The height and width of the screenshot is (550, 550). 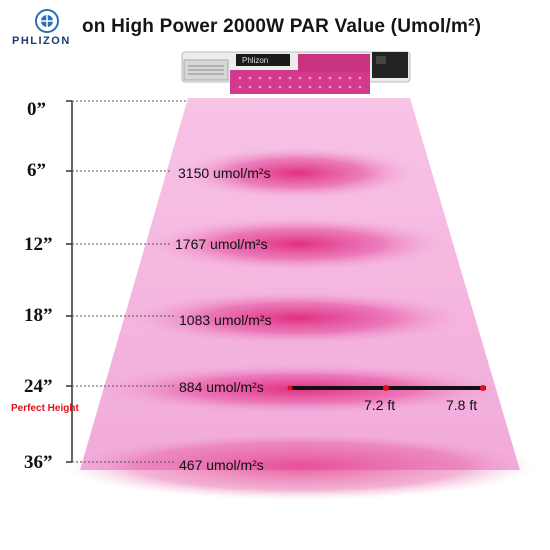 I want to click on fixture-led-panel-right, so click(x=334, y=63).